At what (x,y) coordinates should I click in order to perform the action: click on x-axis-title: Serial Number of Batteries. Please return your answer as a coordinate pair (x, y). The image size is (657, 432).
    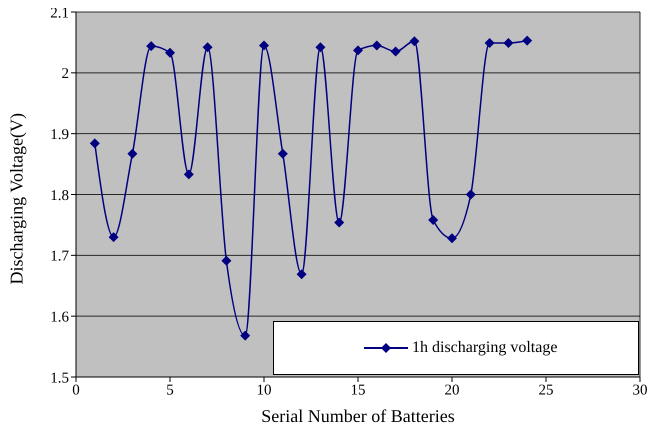
    Looking at the image, I should click on (358, 416).